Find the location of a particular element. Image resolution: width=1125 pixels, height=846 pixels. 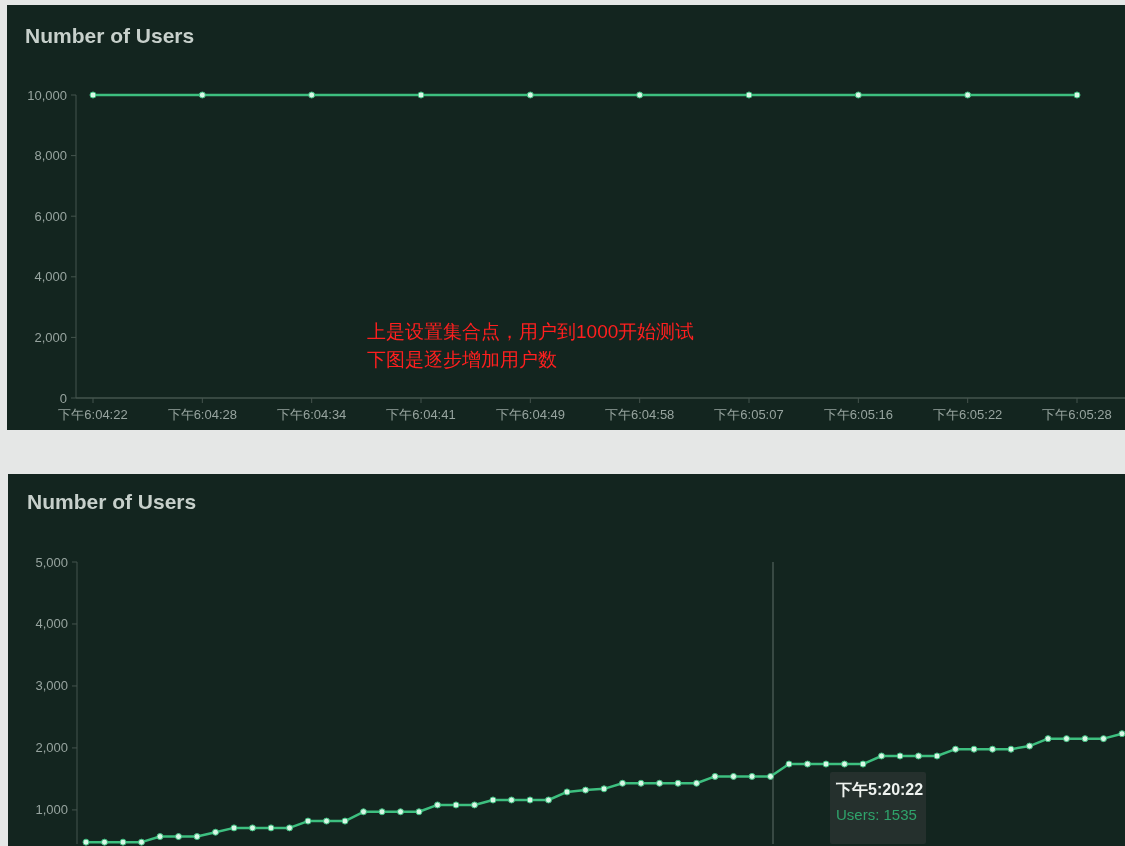

x-tick-label: 下午6:04:58 is located at coordinates (639, 414).